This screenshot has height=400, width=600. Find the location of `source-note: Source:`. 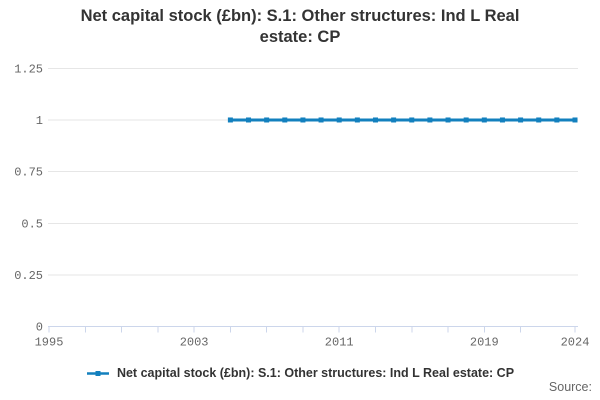

source-note: Source: is located at coordinates (570, 387).